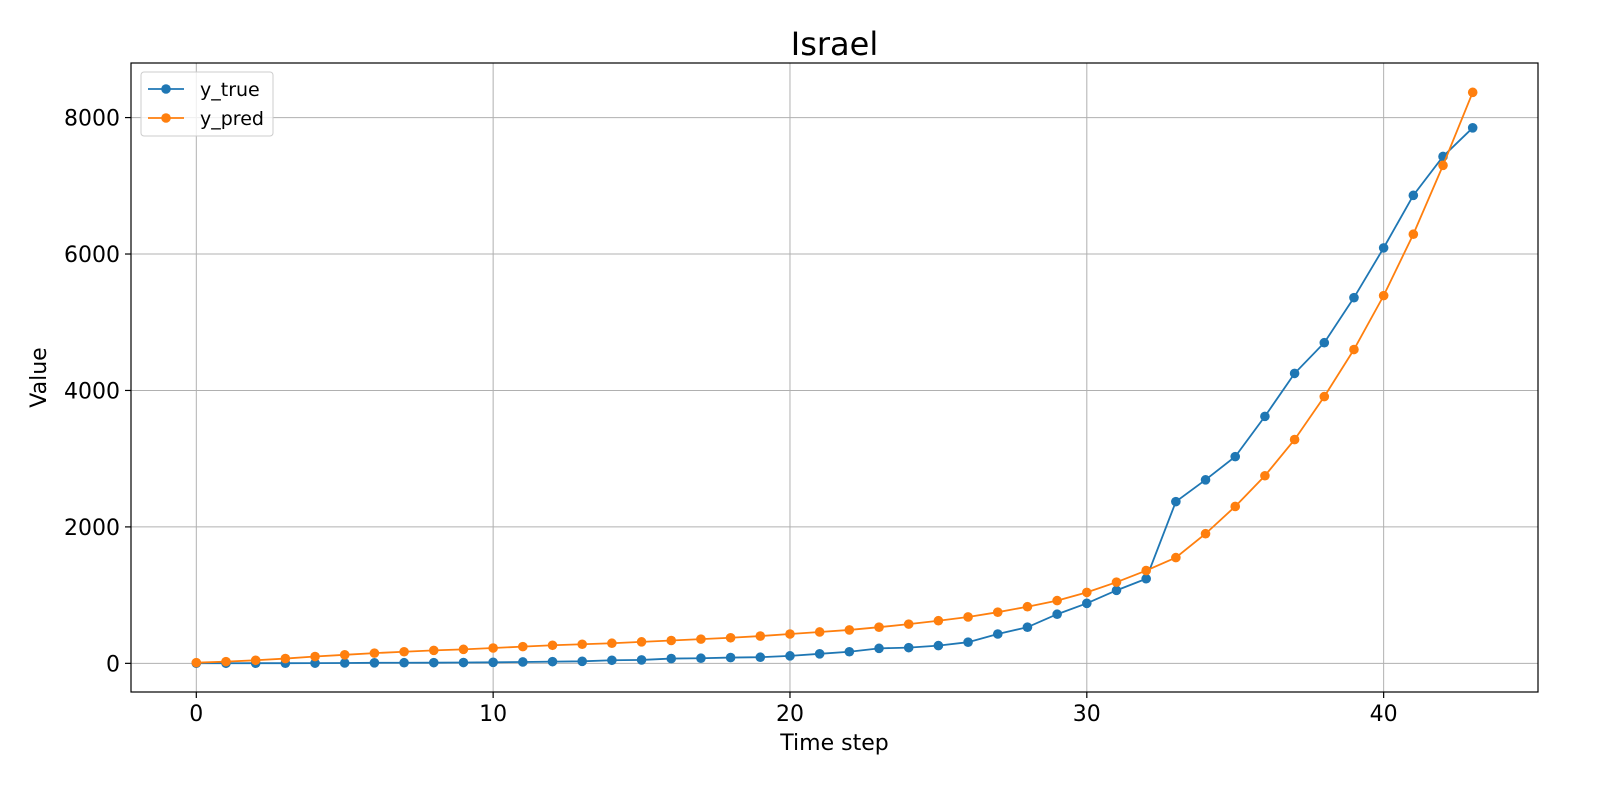 The width and height of the screenshot is (1600, 804). What do you see at coordinates (92, 255) in the screenshot?
I see `y-tick-label: 6000` at bounding box center [92, 255].